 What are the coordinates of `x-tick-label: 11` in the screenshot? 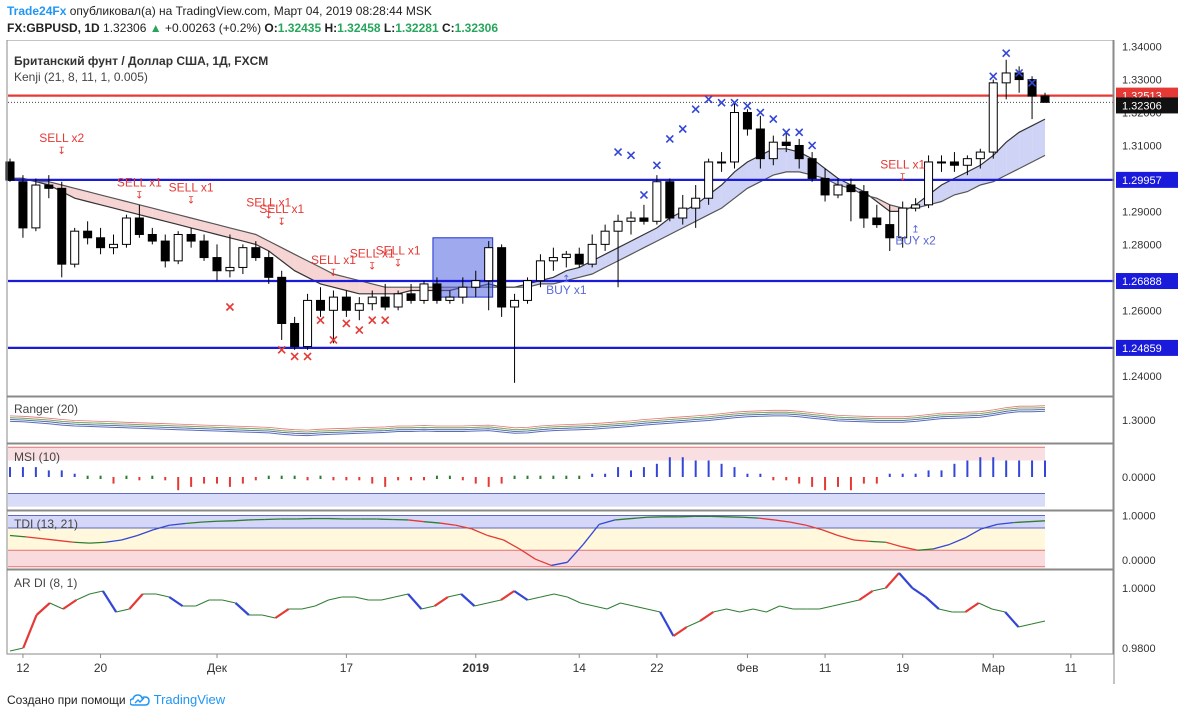 It's located at (1071, 668).